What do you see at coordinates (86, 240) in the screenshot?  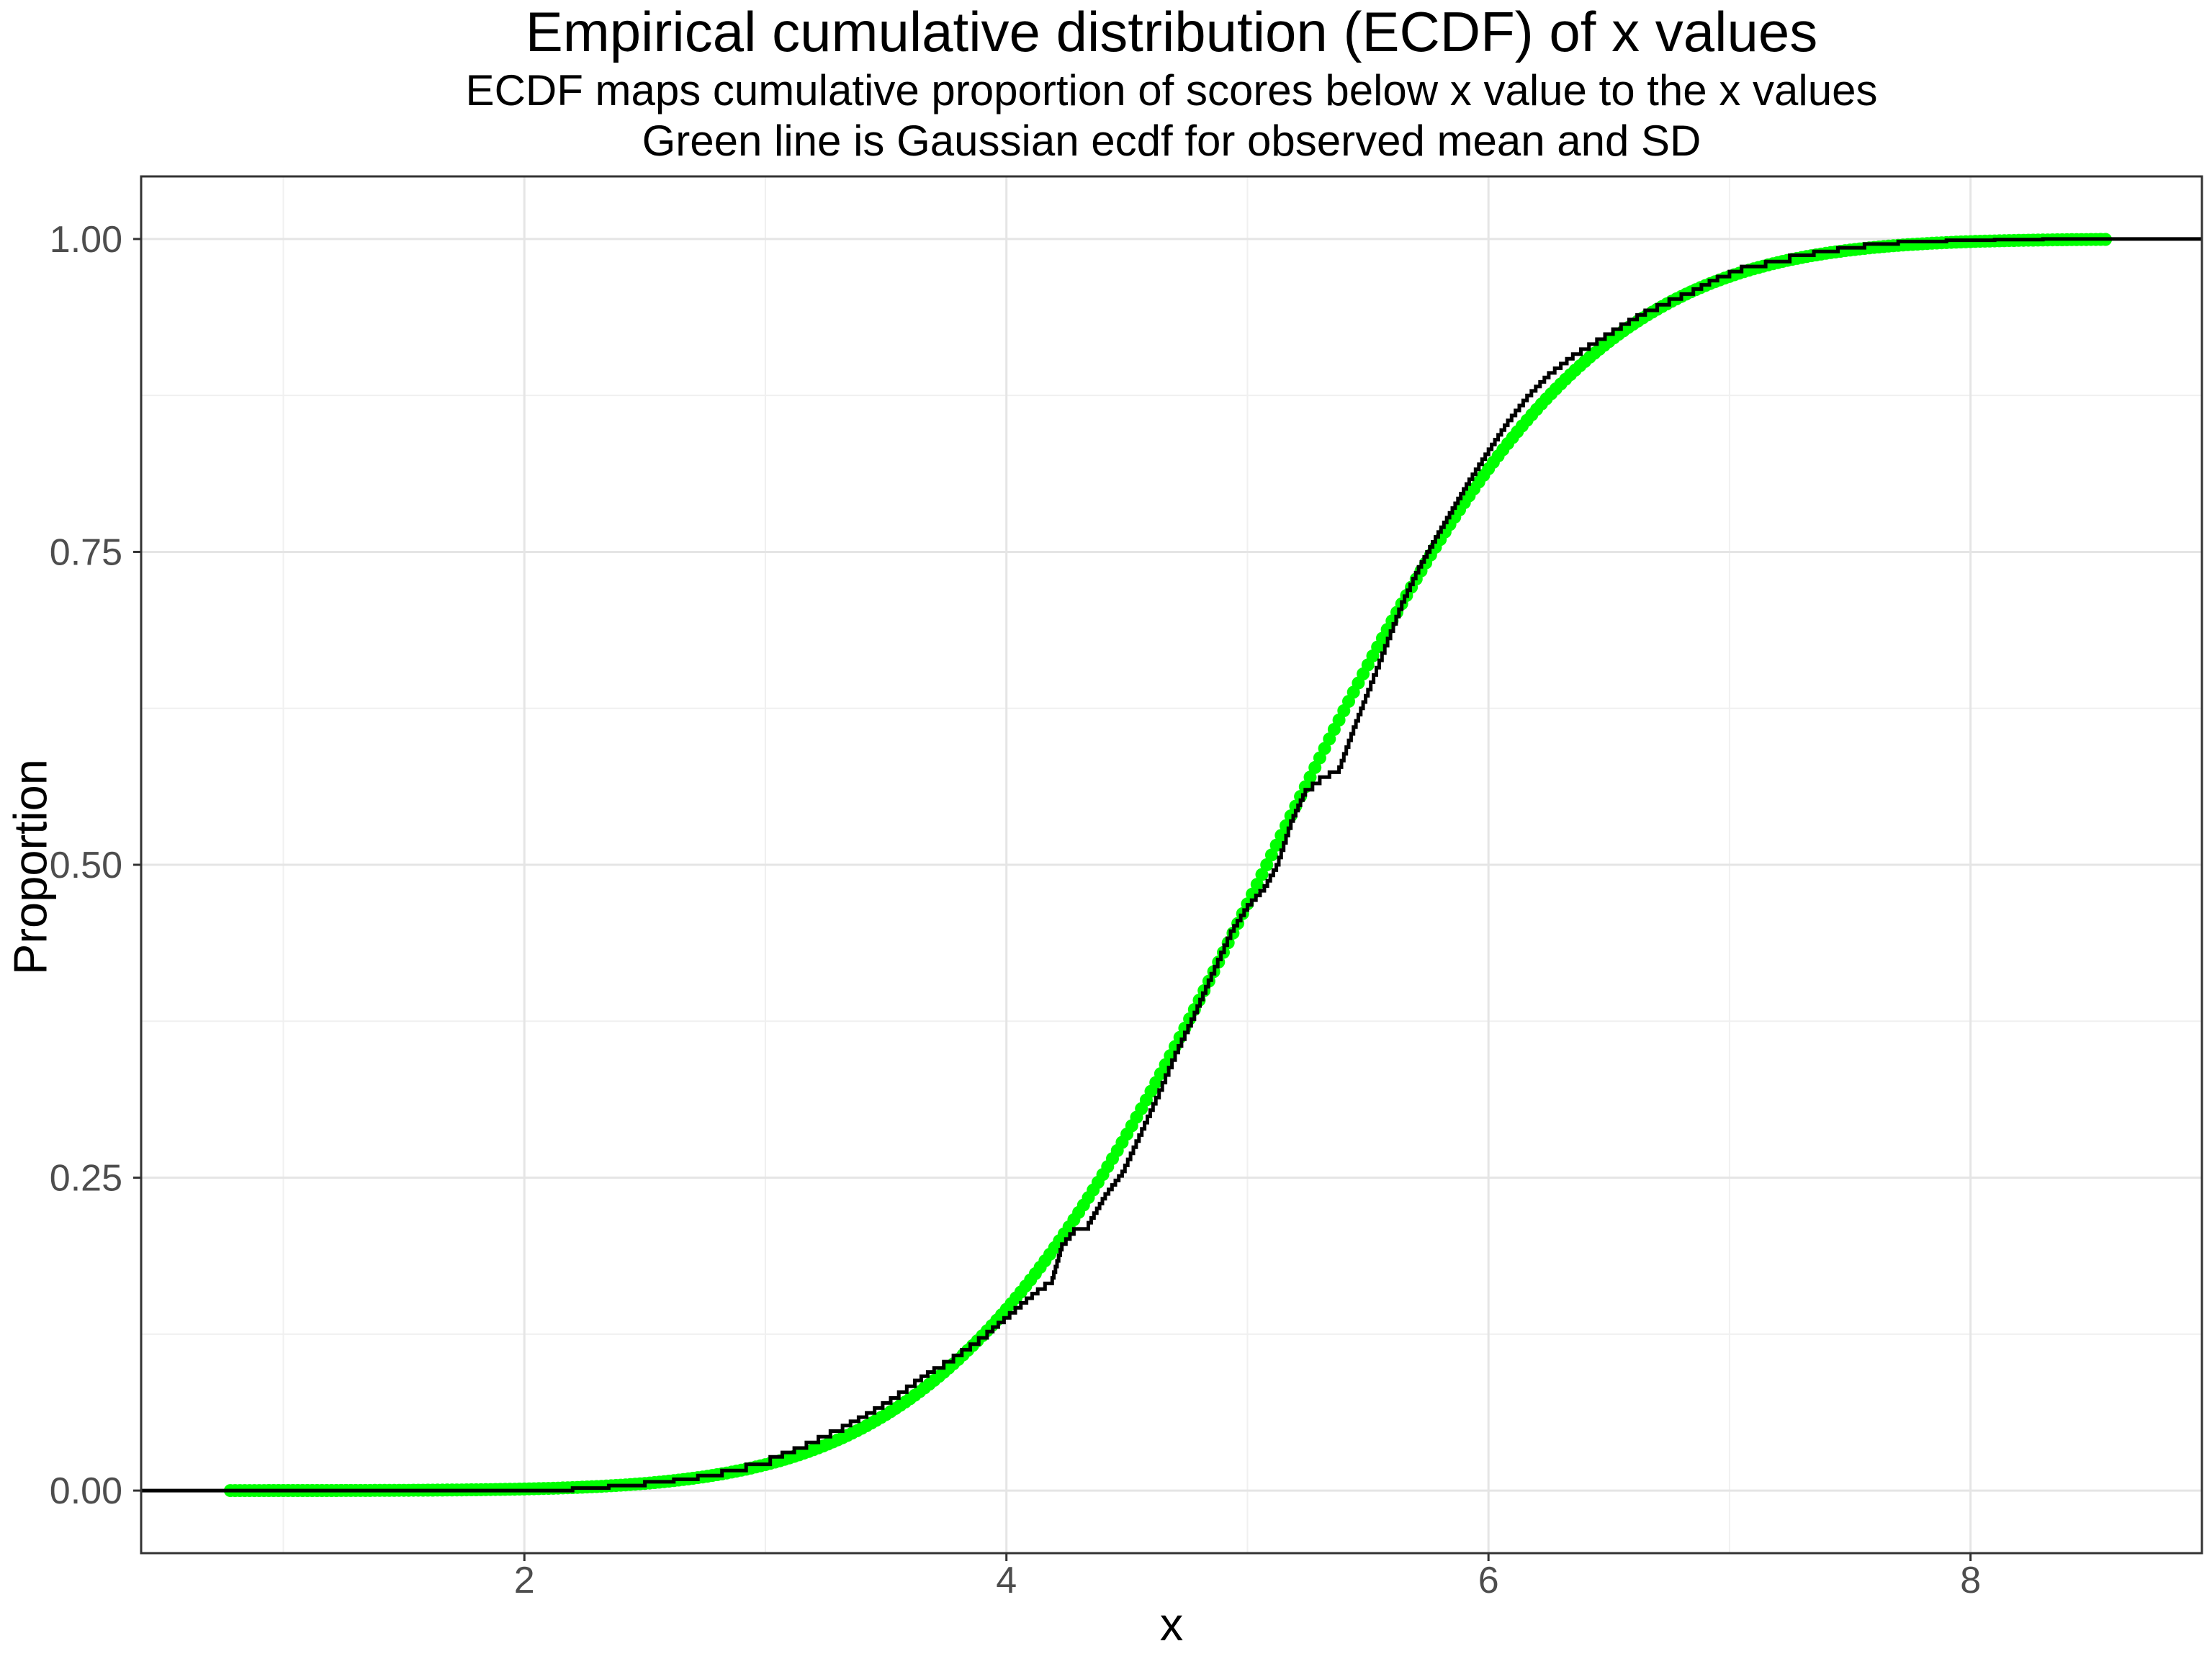 I see `y-tick-label: 1.00` at bounding box center [86, 240].